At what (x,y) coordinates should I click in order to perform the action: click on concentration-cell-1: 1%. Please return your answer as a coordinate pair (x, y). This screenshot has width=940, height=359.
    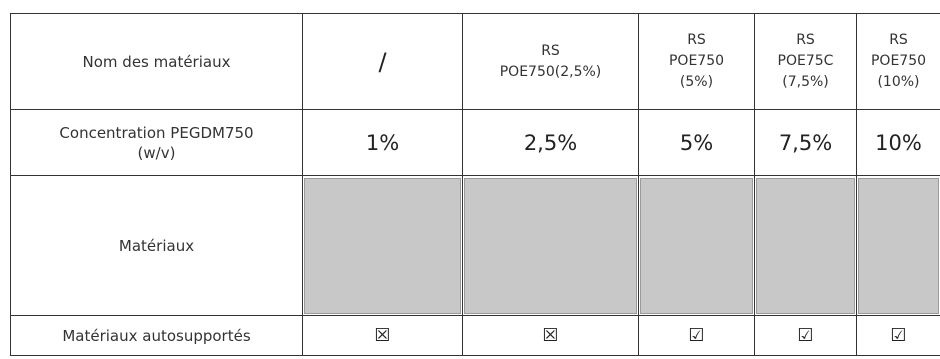
    Looking at the image, I should click on (382, 142).